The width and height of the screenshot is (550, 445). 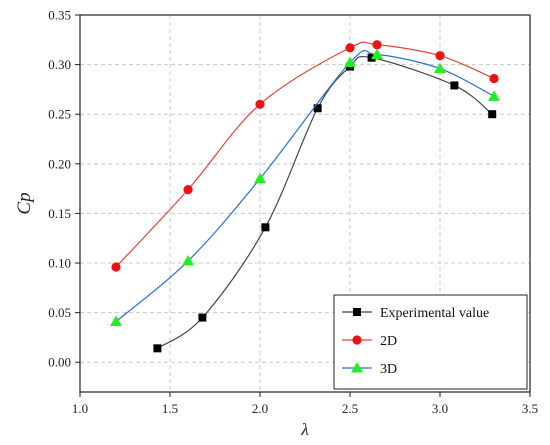 What do you see at coordinates (59, 263) in the screenshot?
I see `y-tick-label: 0.10` at bounding box center [59, 263].